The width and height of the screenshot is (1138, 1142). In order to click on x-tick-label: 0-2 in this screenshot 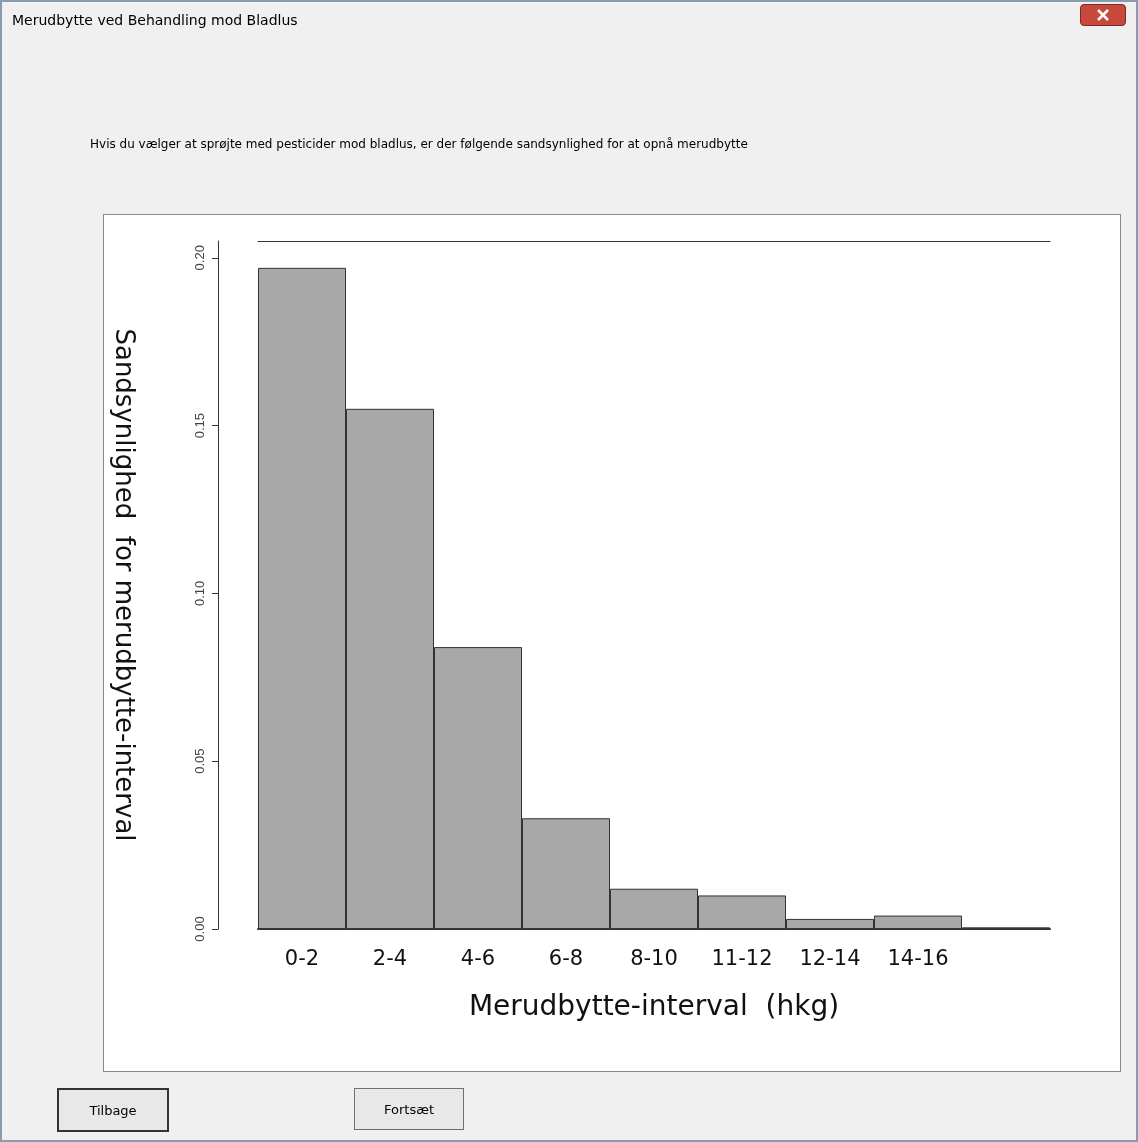, I will do `click(302, 957)`.